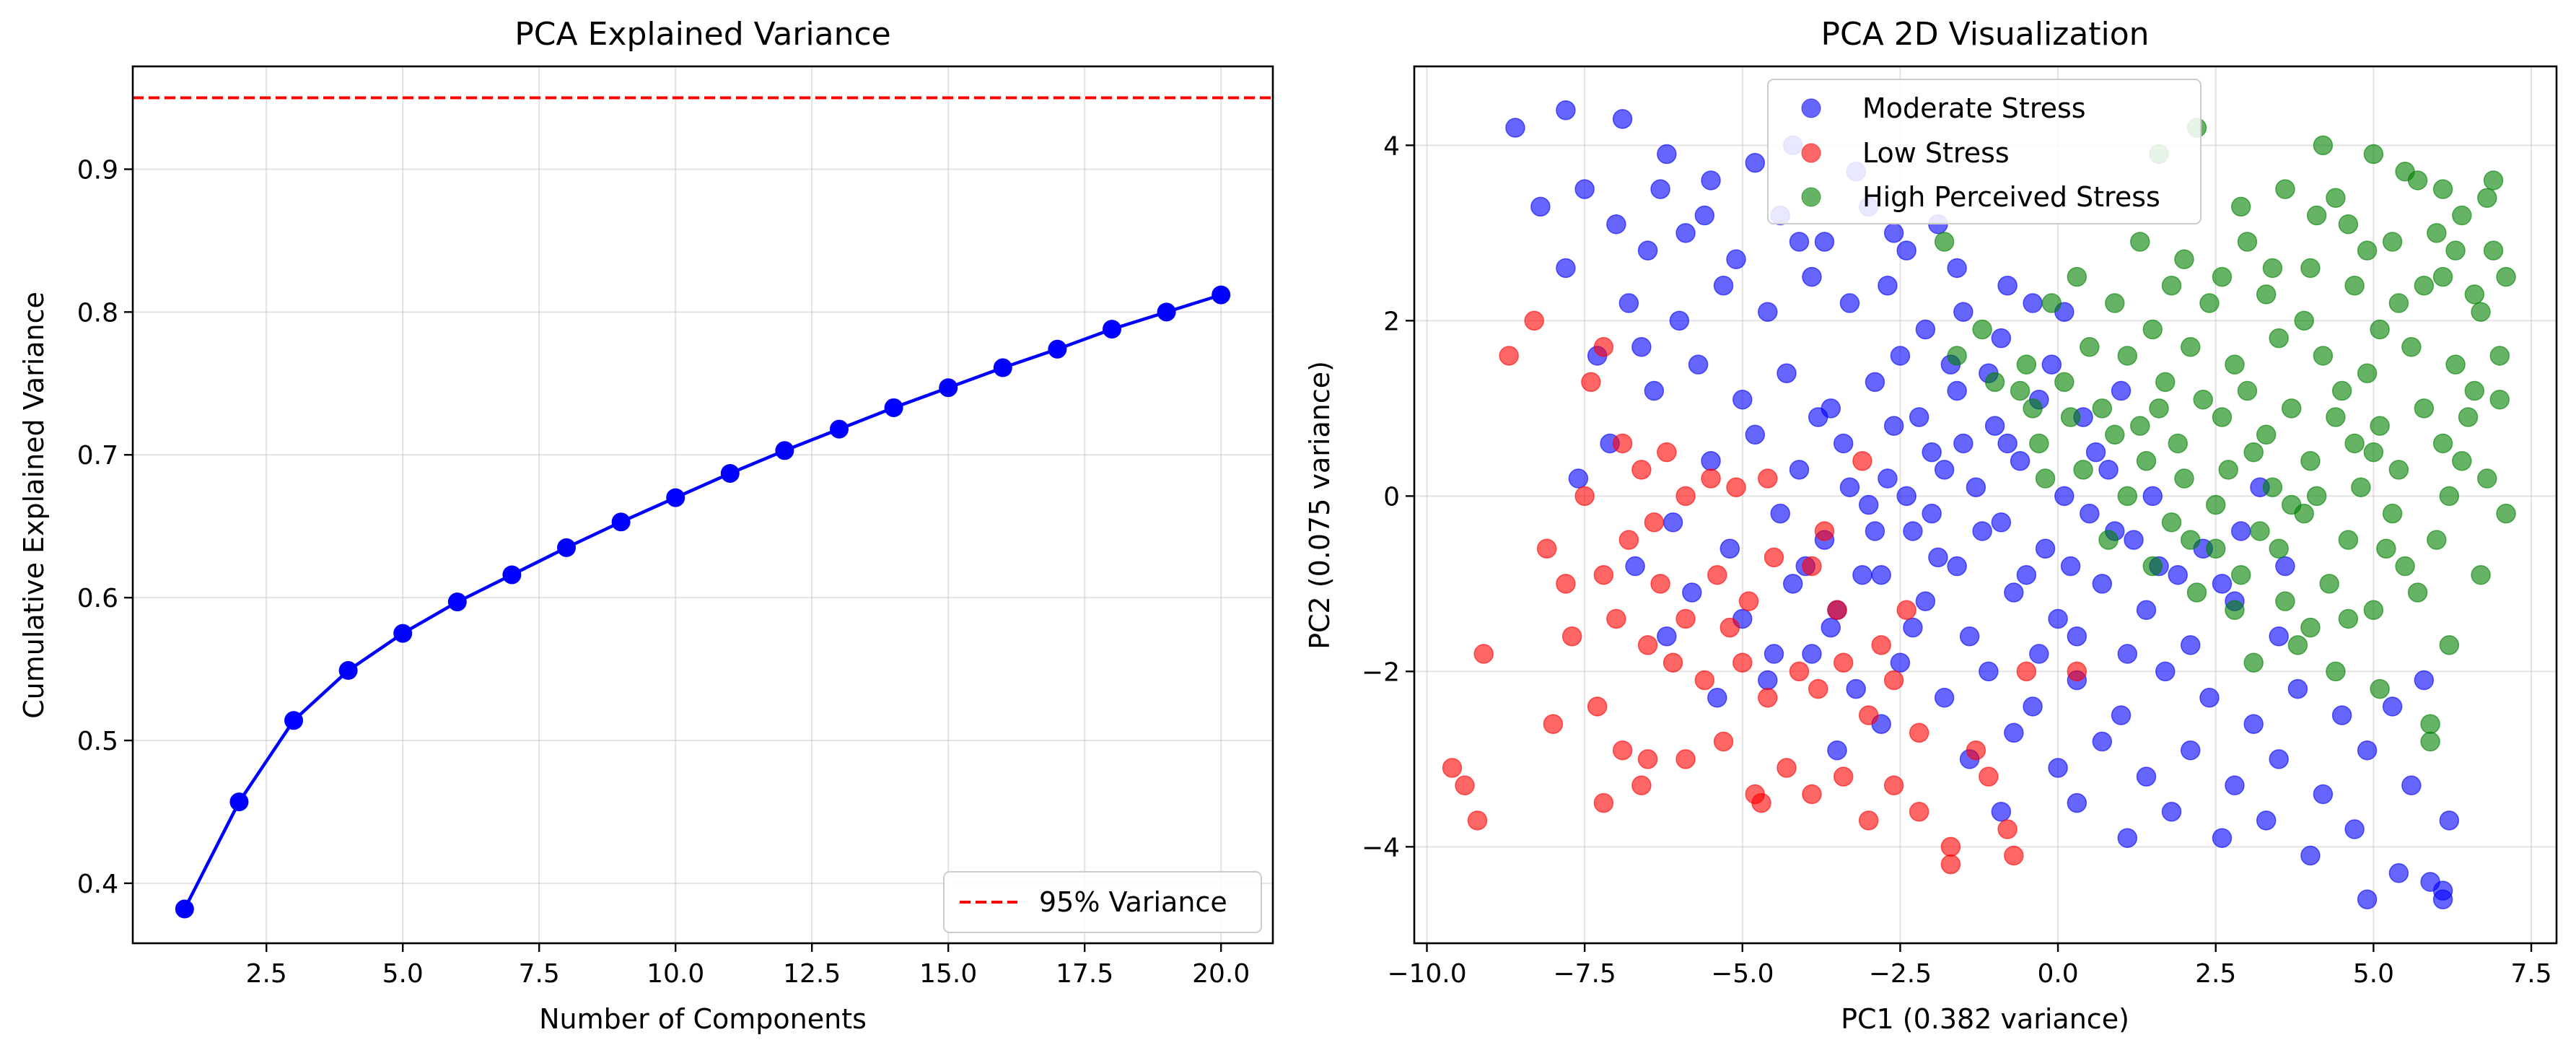  What do you see at coordinates (1985, 34) in the screenshot?
I see `chart-title: PCA 2D Visualization` at bounding box center [1985, 34].